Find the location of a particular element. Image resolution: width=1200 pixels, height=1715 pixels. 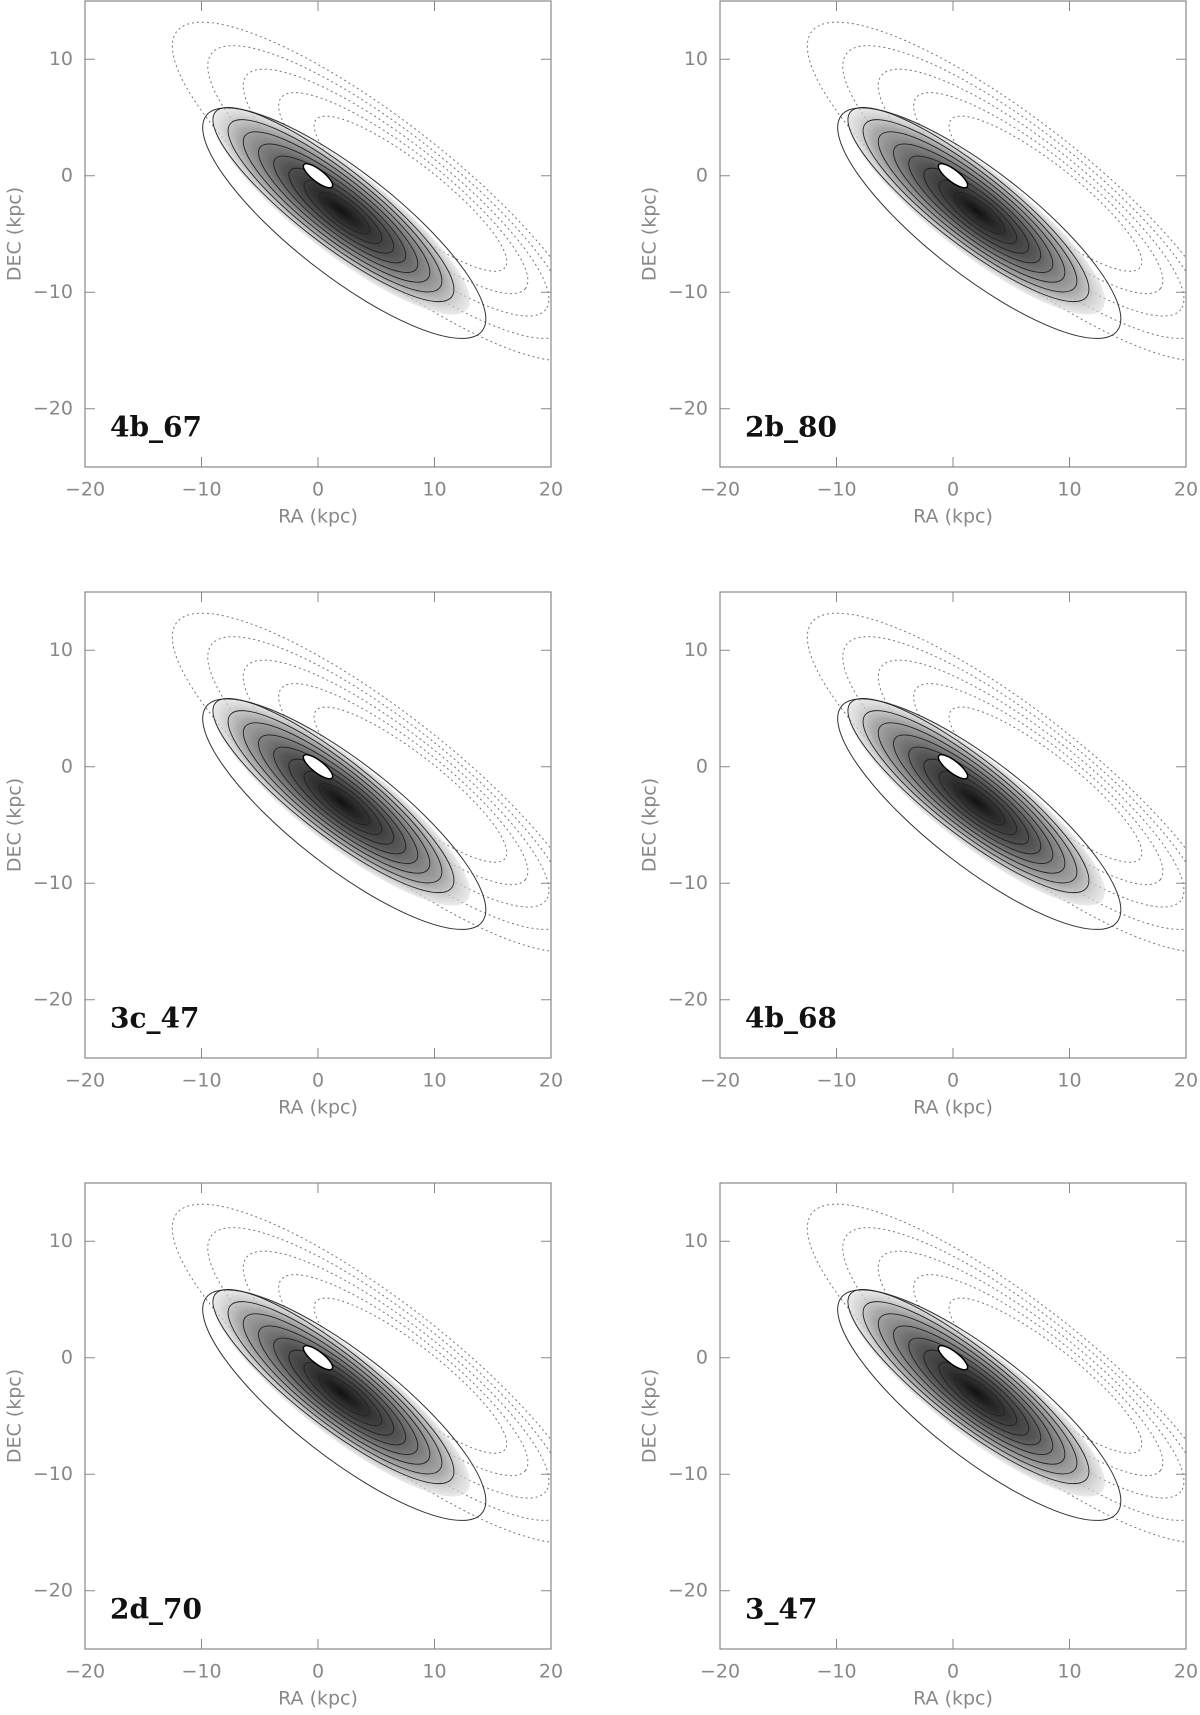

panel-label: 2b_80 is located at coordinates (791, 427).